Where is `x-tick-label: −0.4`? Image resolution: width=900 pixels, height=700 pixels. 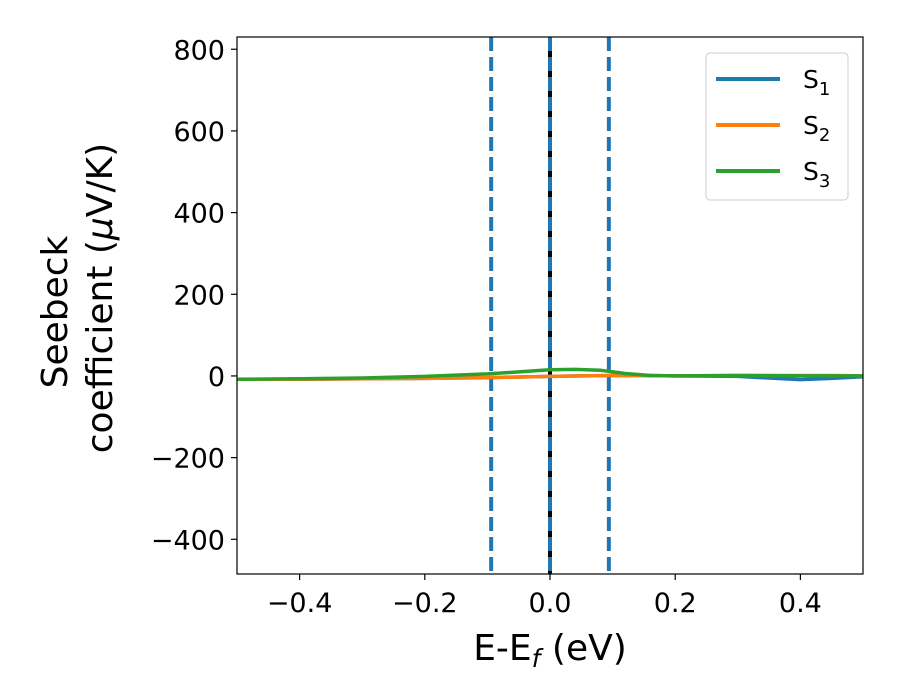
x-tick-label: −0.4 is located at coordinates (300, 603).